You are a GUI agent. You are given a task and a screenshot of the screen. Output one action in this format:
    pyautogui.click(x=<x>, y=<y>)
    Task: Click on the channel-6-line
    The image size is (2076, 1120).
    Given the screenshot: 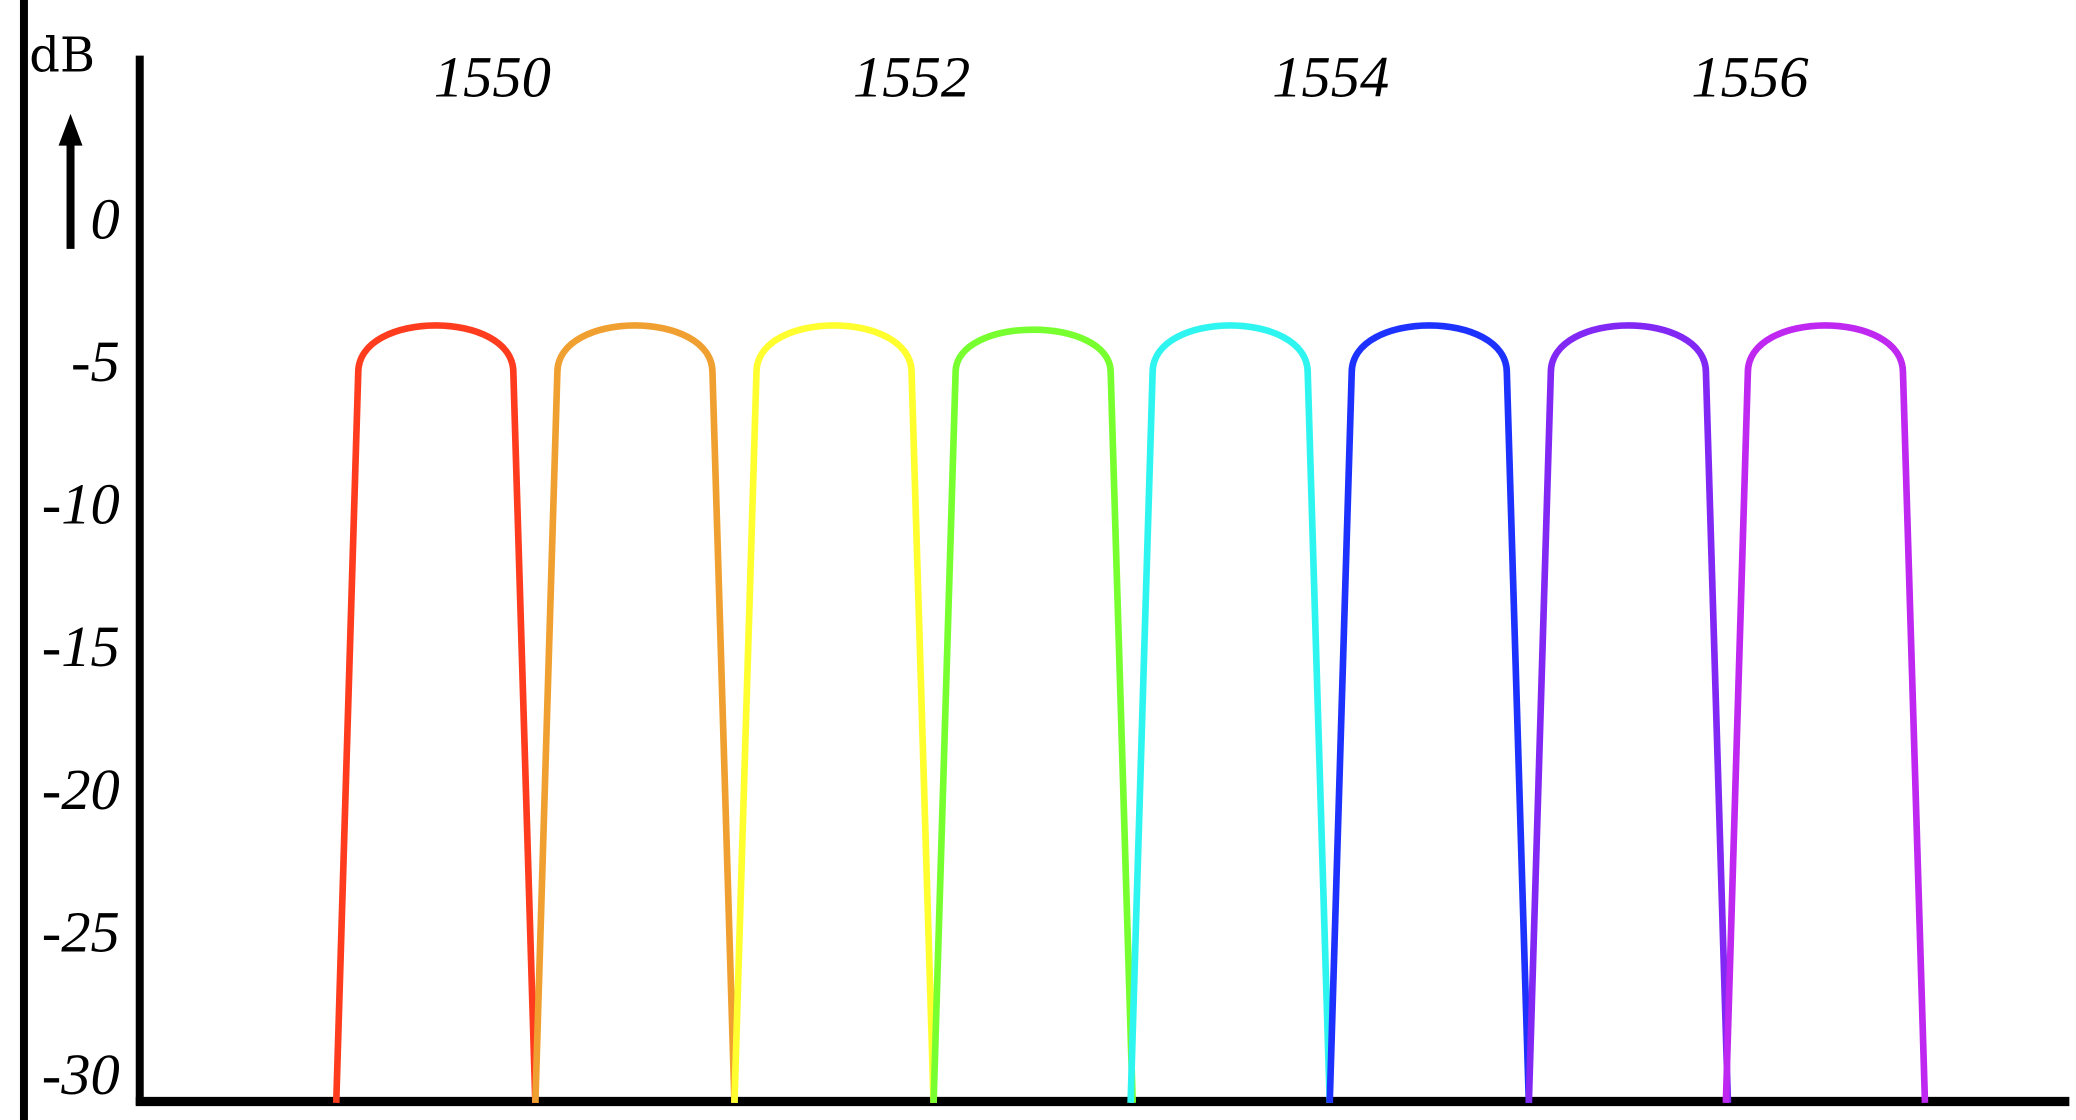 What is the action you would take?
    pyautogui.click(x=1429, y=712)
    